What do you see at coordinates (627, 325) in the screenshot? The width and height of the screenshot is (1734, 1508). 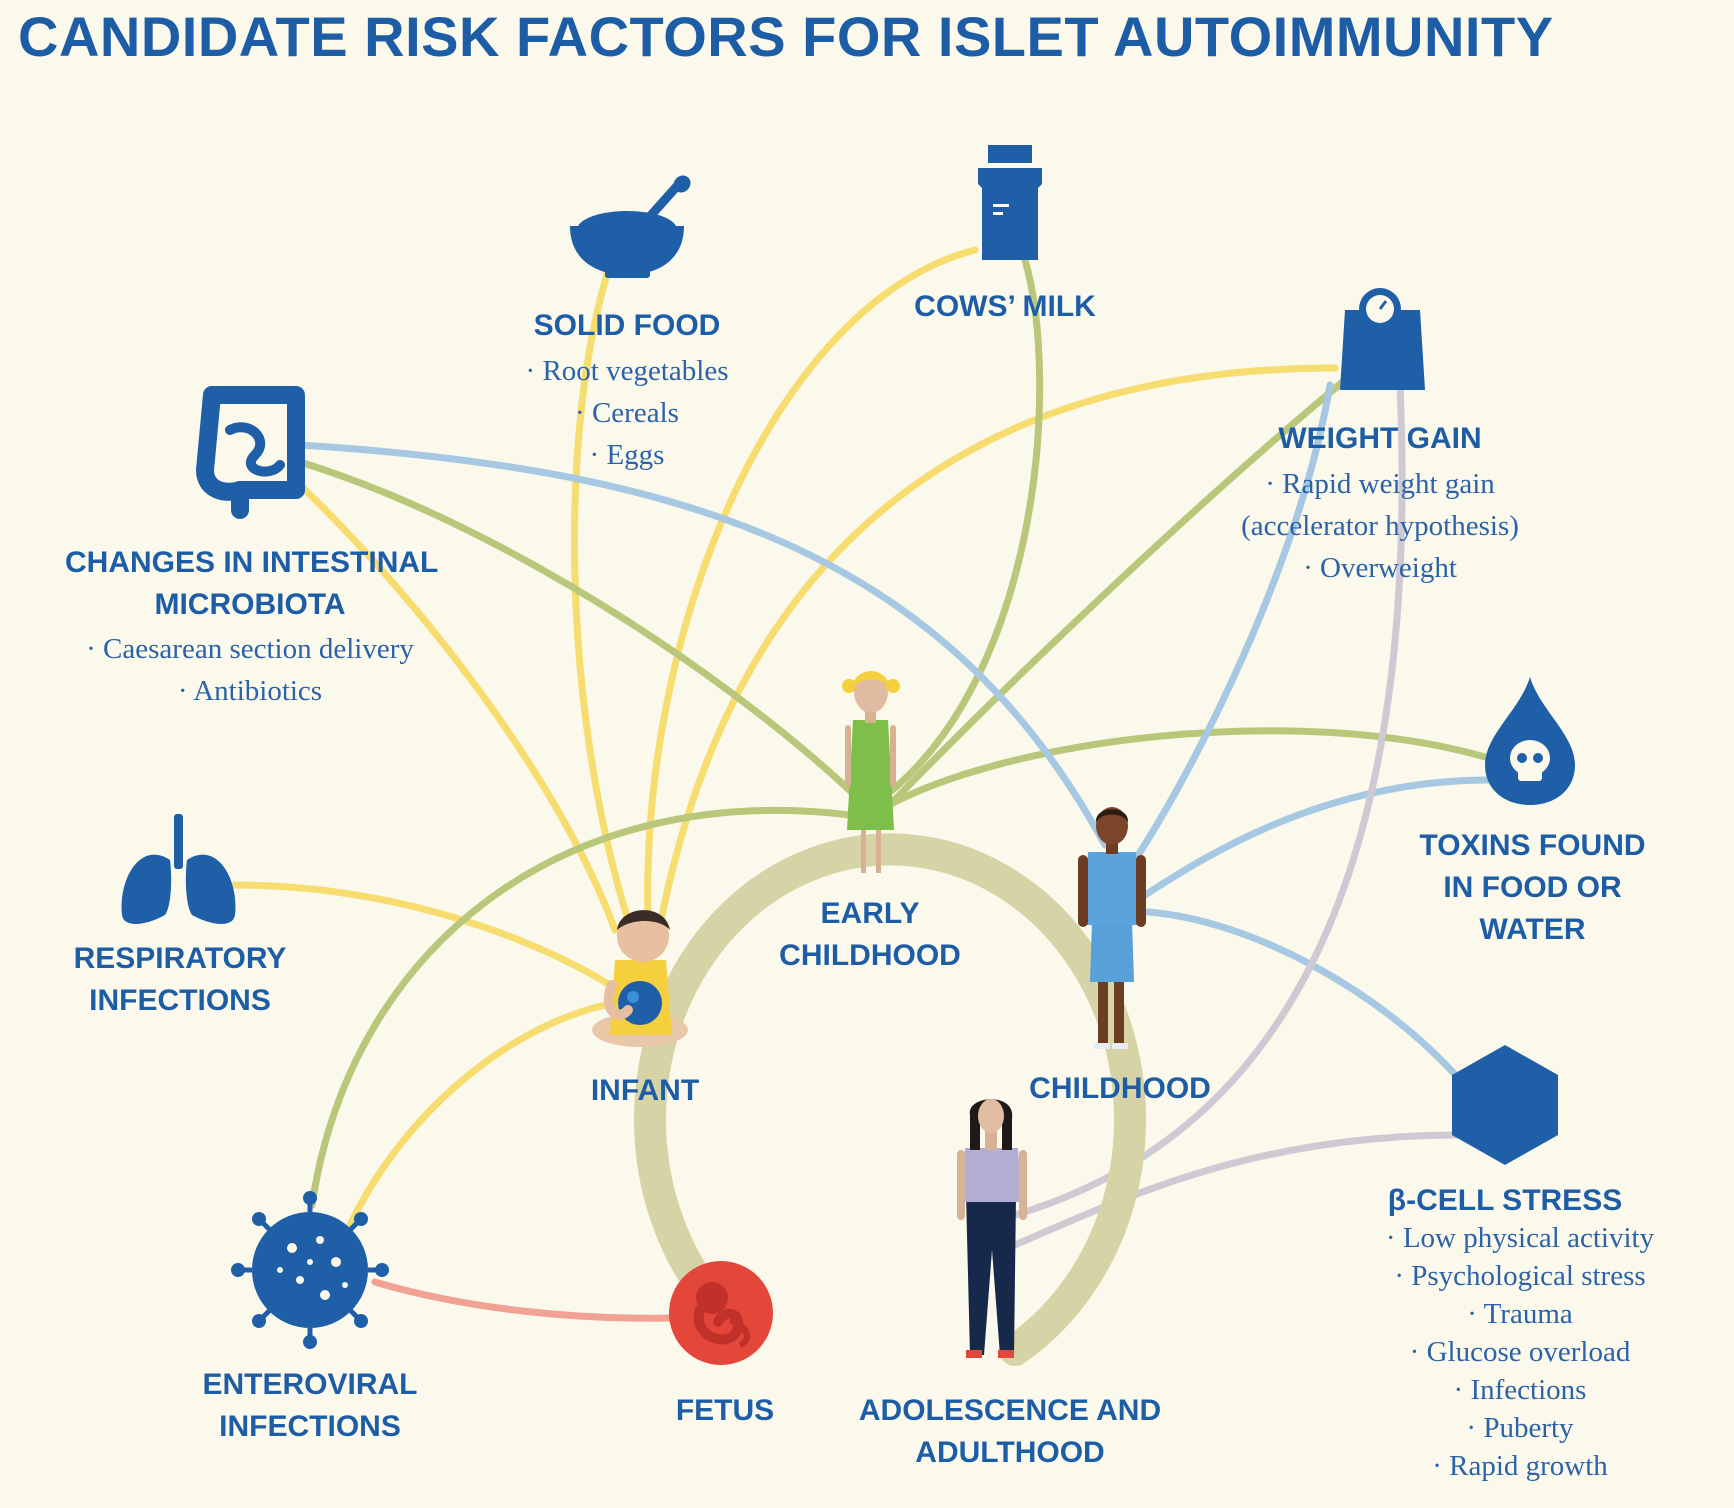 I see `risk-label-solid-food: SOLID FOOD` at bounding box center [627, 325].